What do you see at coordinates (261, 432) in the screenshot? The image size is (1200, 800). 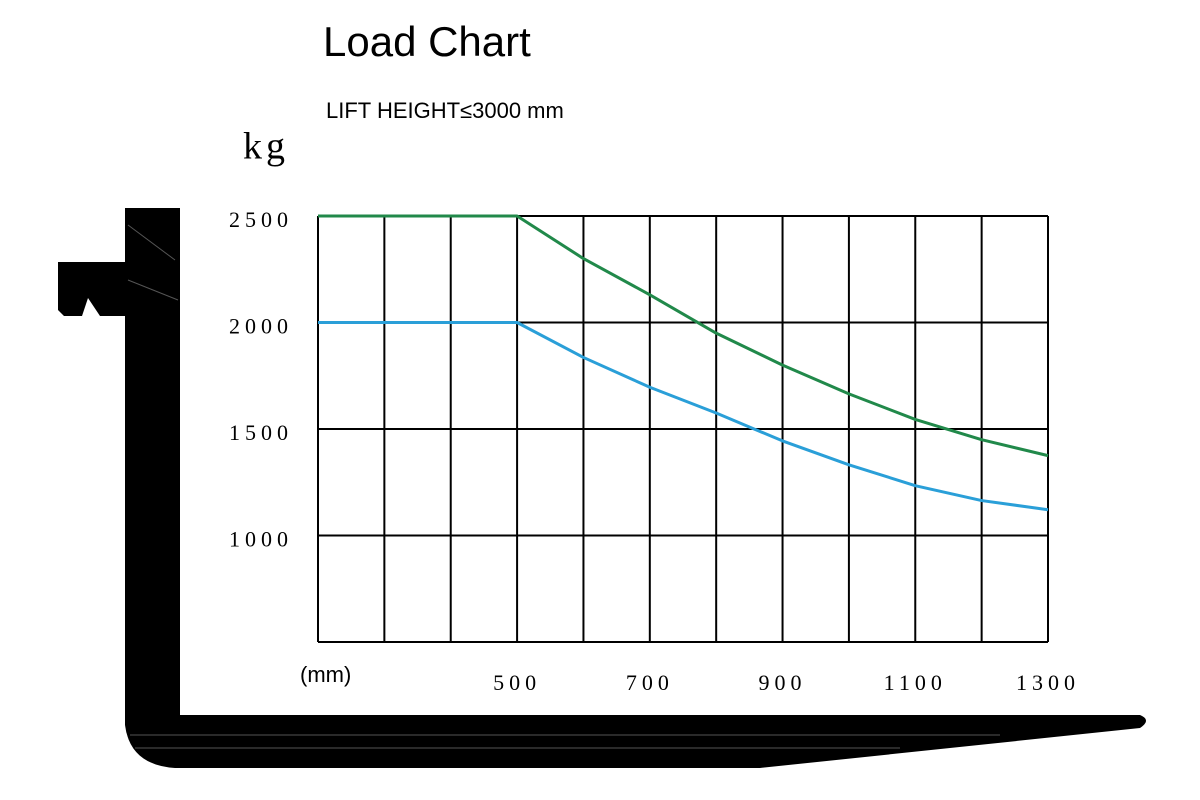 I see `y-tick-label: 1500` at bounding box center [261, 432].